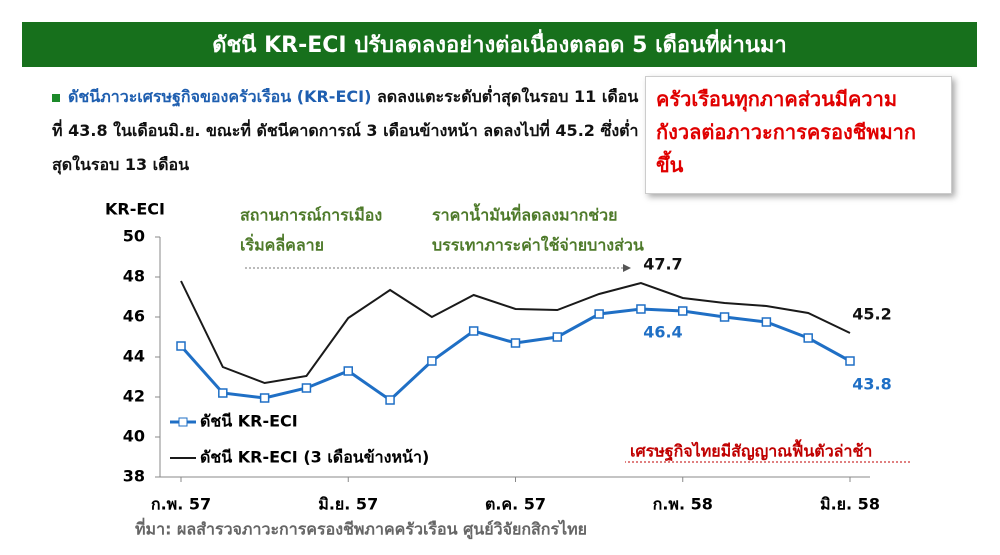 This screenshot has height=555, width=1000. What do you see at coordinates (249, 421) in the screenshot?
I see `legend-label: ดัชนี KR-ECI` at bounding box center [249, 421].